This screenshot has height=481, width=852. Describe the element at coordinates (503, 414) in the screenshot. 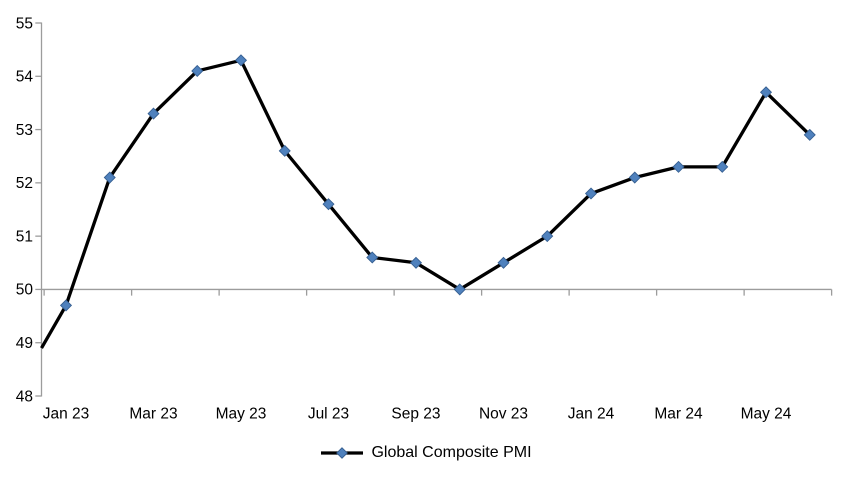

I see `x-tick-label: Nov 23` at that location.